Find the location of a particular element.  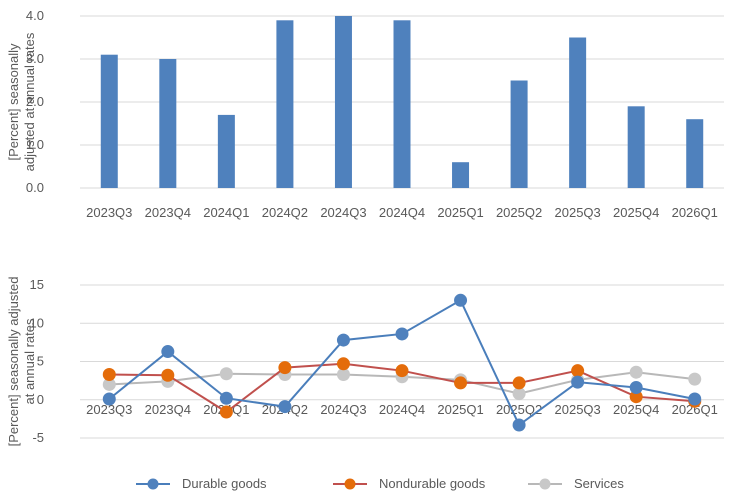

point-services-2024Q3 is located at coordinates (343, 375).